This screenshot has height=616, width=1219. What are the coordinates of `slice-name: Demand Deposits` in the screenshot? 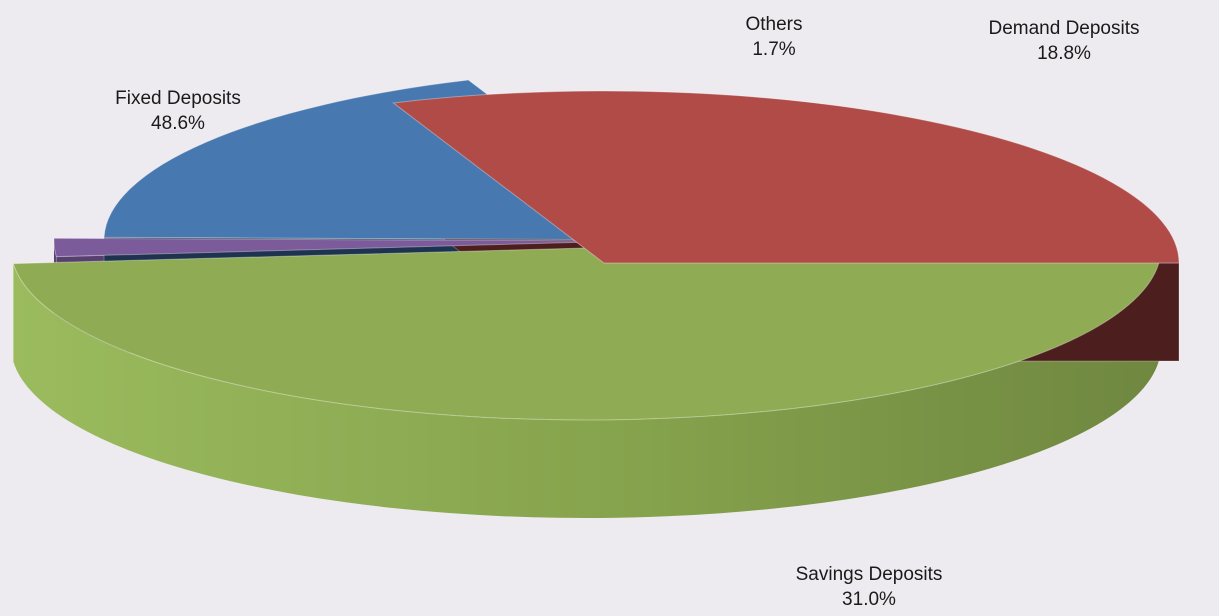 It's located at (1064, 28).